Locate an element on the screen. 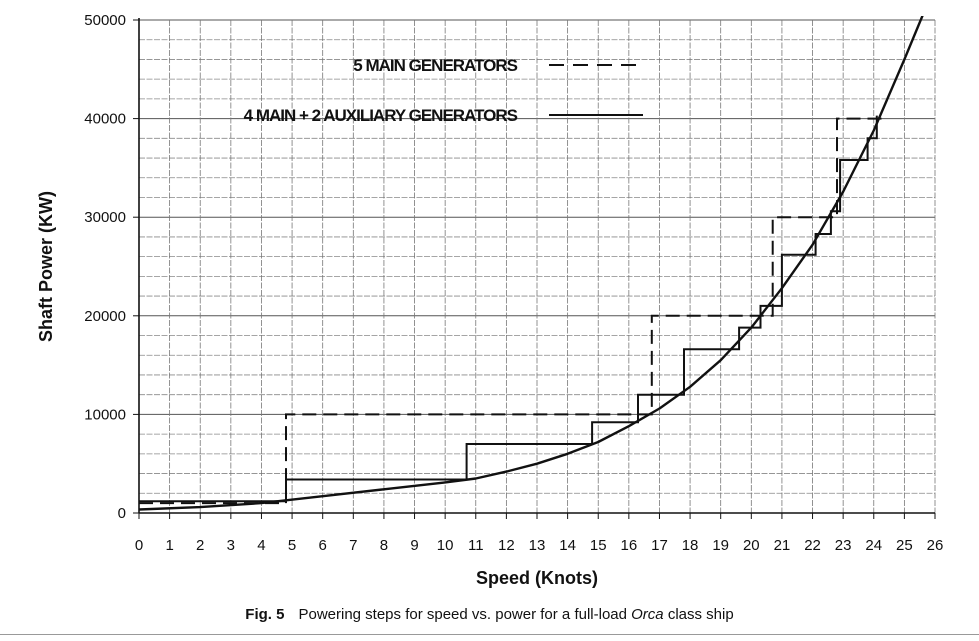 The image size is (979, 641). x-tick-label: 24 is located at coordinates (873, 545).